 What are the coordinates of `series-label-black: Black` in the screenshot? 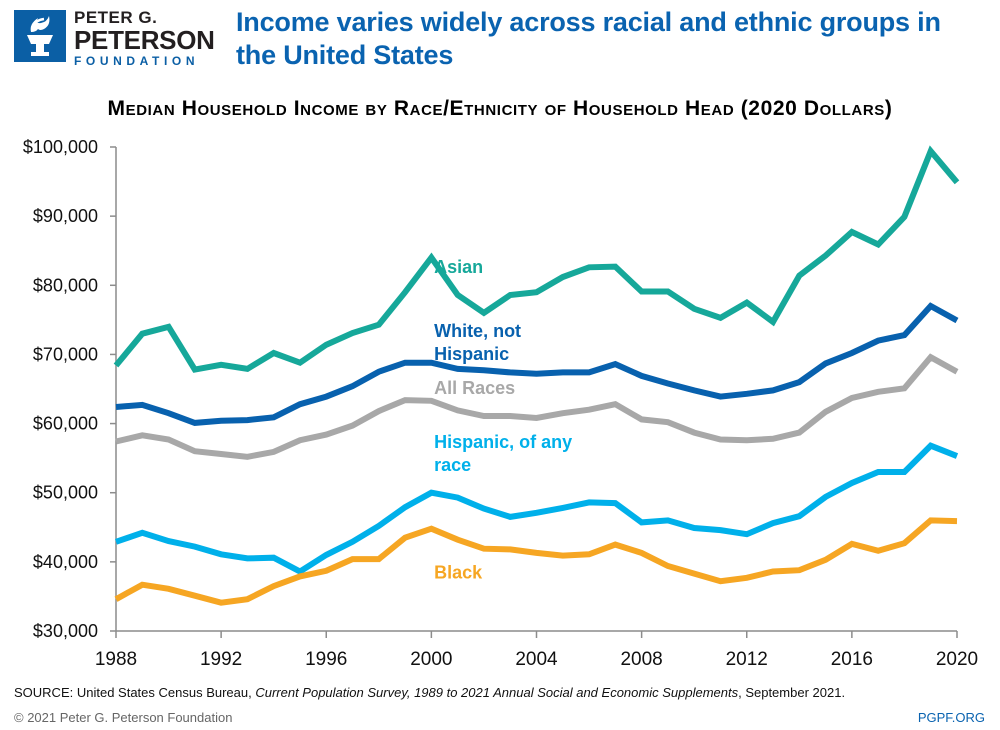 It's located at (458, 572).